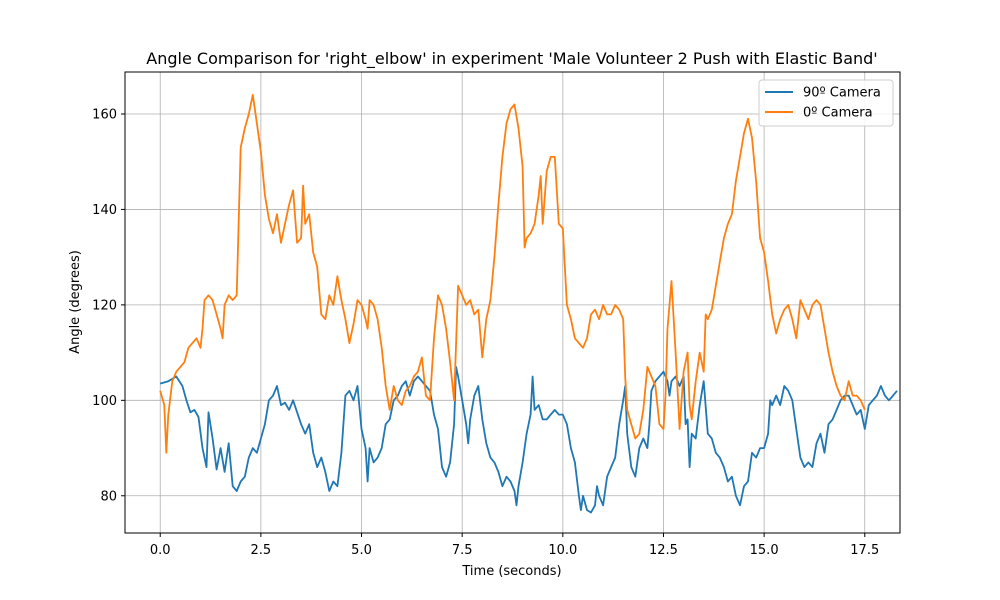 The image size is (1000, 600). What do you see at coordinates (511, 571) in the screenshot?
I see `x-axis-label: Time (seconds)` at bounding box center [511, 571].